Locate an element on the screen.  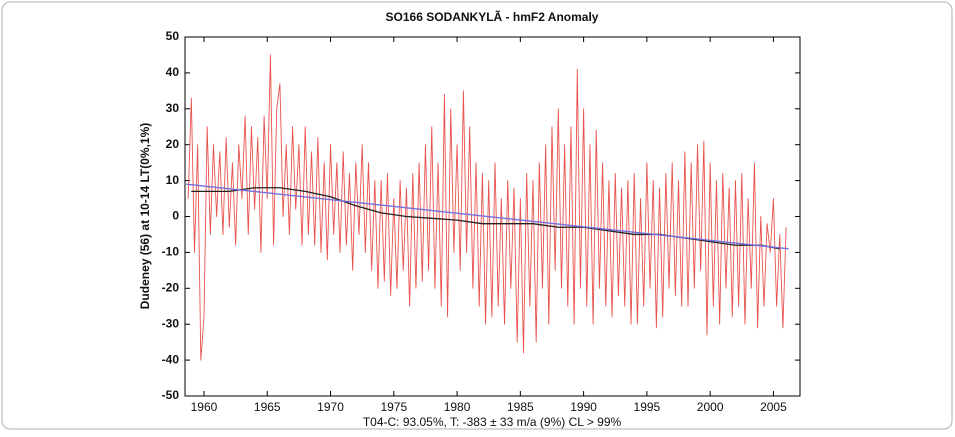
x-tick-label: 1970 is located at coordinates (330, 407).